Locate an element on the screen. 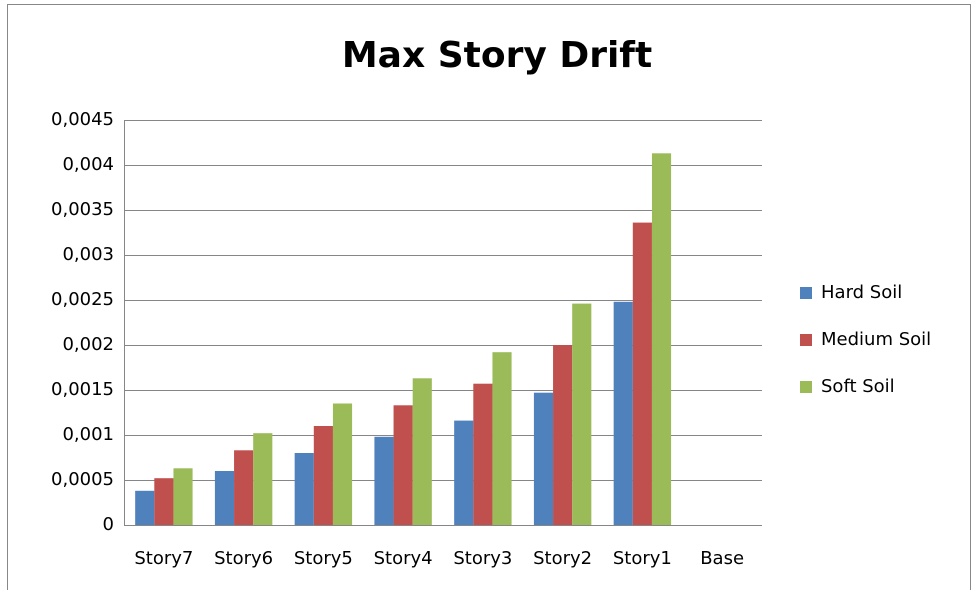 This screenshot has width=973, height=590. y-tick-label: 0,004 is located at coordinates (88, 164).